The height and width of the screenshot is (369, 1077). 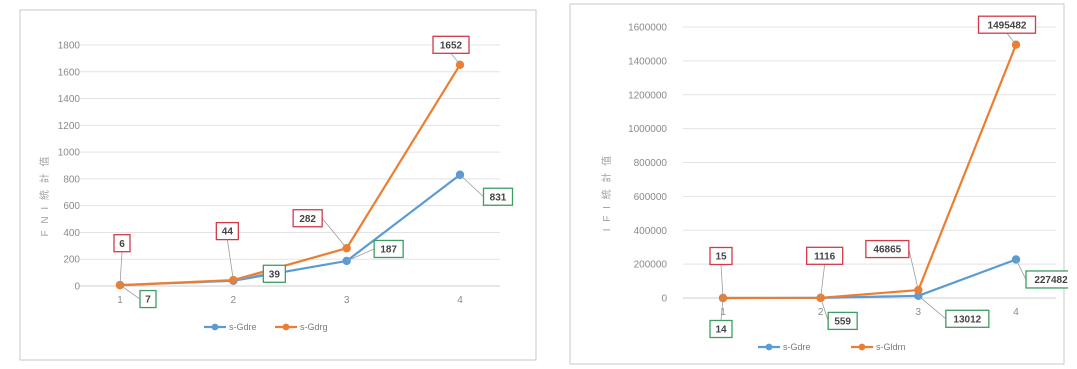 What do you see at coordinates (651, 197) in the screenshot?
I see `y-tick-label: 600000` at bounding box center [651, 197].